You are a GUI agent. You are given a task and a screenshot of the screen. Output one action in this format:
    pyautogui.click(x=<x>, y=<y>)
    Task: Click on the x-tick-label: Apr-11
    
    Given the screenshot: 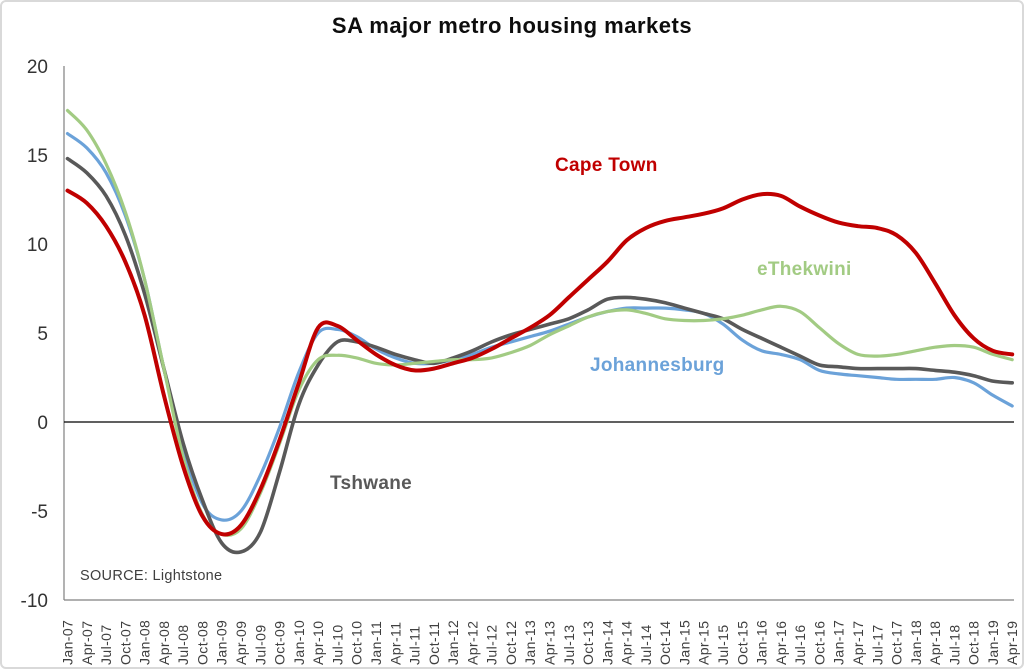 What is the action you would take?
    pyautogui.click(x=395, y=643)
    